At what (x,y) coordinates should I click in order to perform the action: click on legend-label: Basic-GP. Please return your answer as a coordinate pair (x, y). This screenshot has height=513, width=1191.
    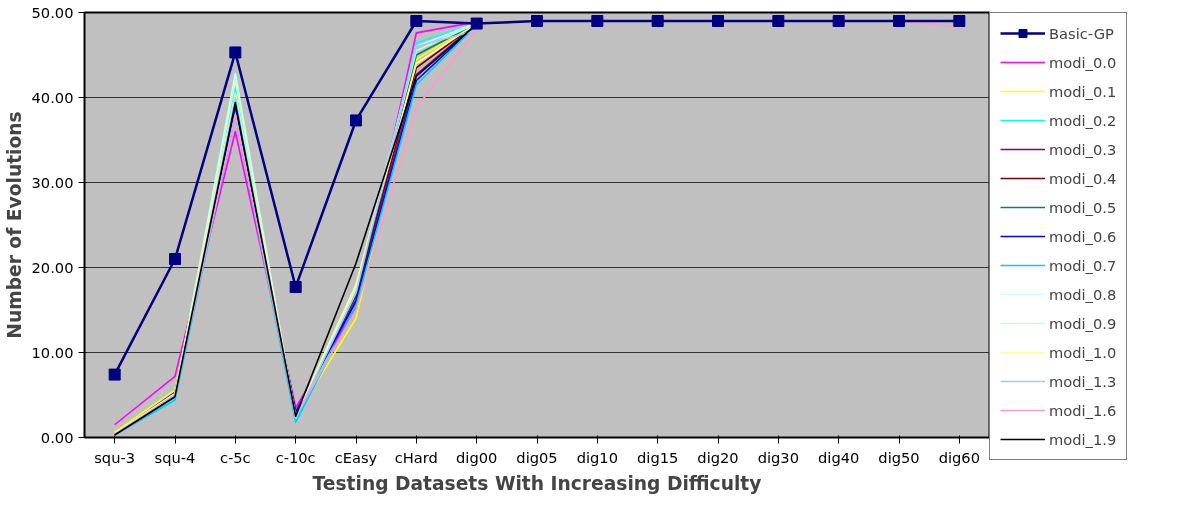
    Looking at the image, I should click on (1081, 33).